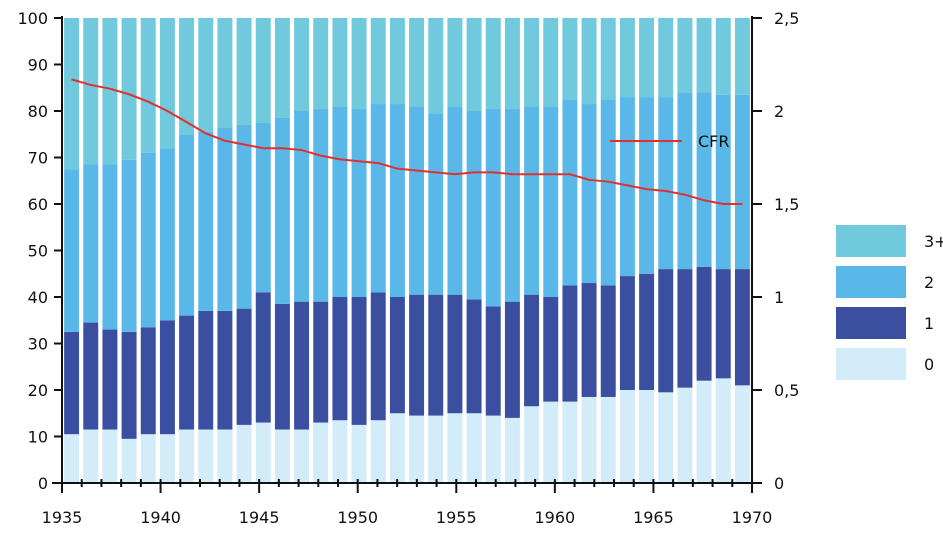  I want to click on bar-segment-0-1954, so click(436, 449).